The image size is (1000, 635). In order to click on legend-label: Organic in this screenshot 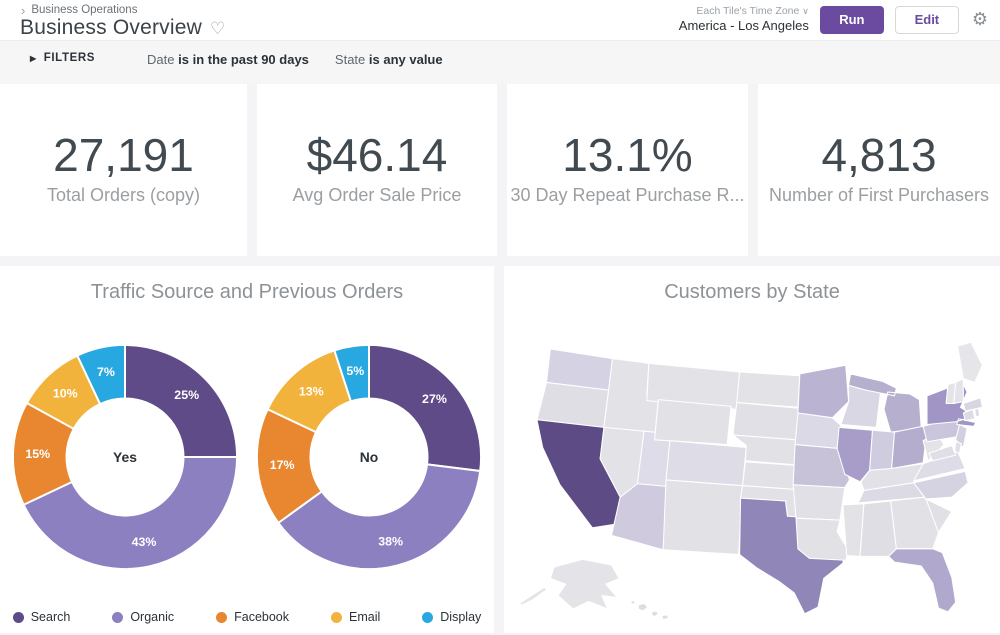, I will do `click(152, 617)`.